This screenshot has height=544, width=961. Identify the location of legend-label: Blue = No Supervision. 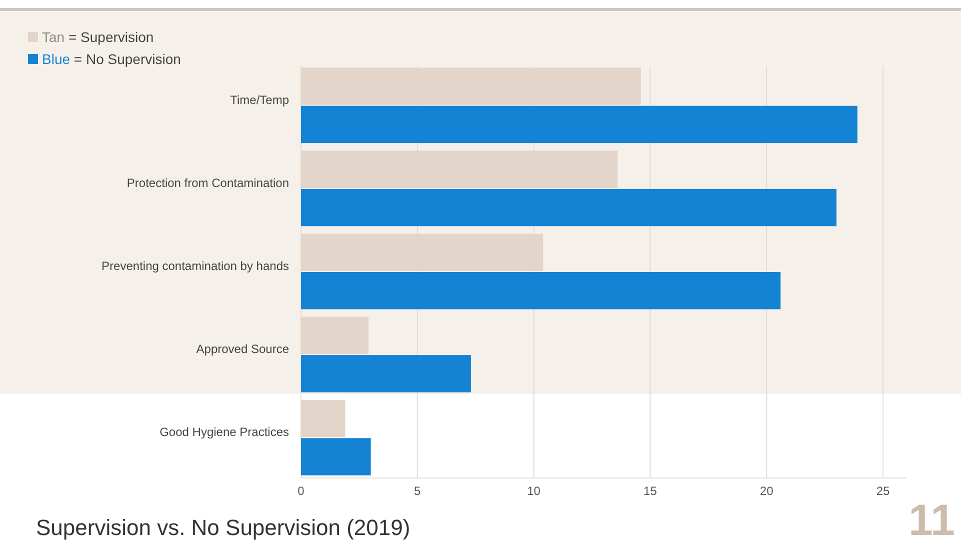
(111, 59).